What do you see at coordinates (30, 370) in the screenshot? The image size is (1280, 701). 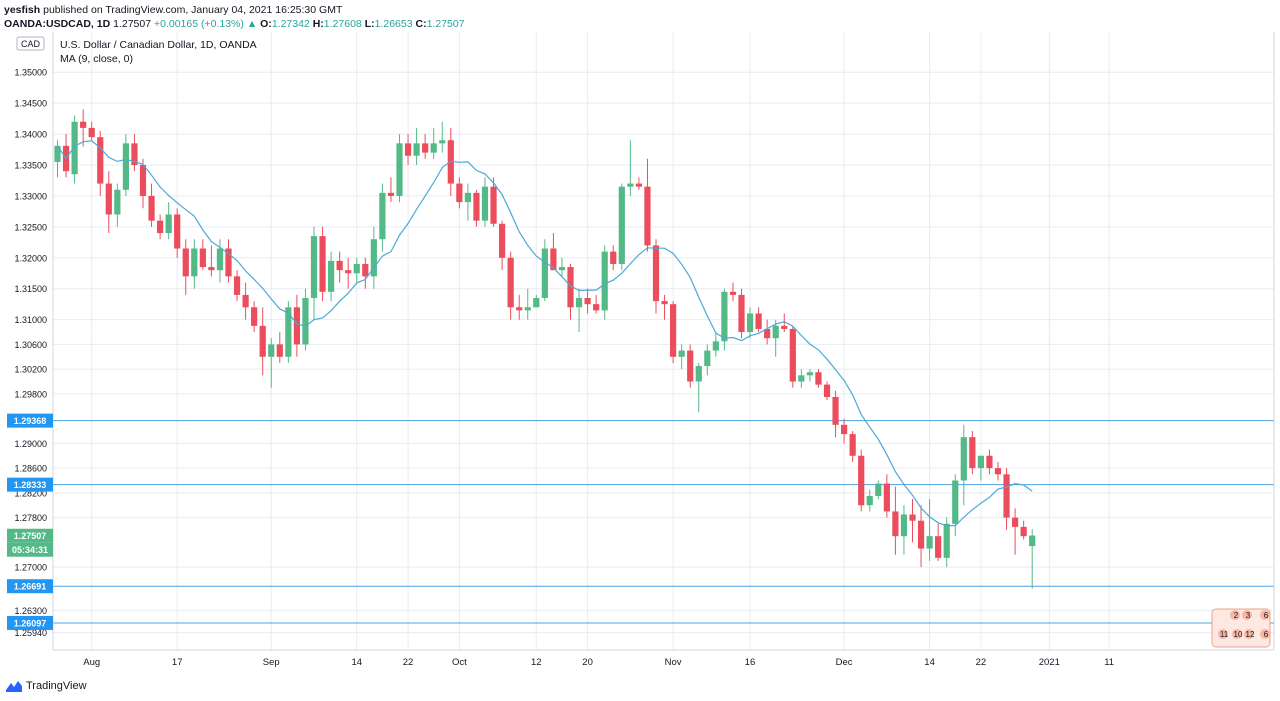 I see `price-tick-label: 1.30200` at bounding box center [30, 370].